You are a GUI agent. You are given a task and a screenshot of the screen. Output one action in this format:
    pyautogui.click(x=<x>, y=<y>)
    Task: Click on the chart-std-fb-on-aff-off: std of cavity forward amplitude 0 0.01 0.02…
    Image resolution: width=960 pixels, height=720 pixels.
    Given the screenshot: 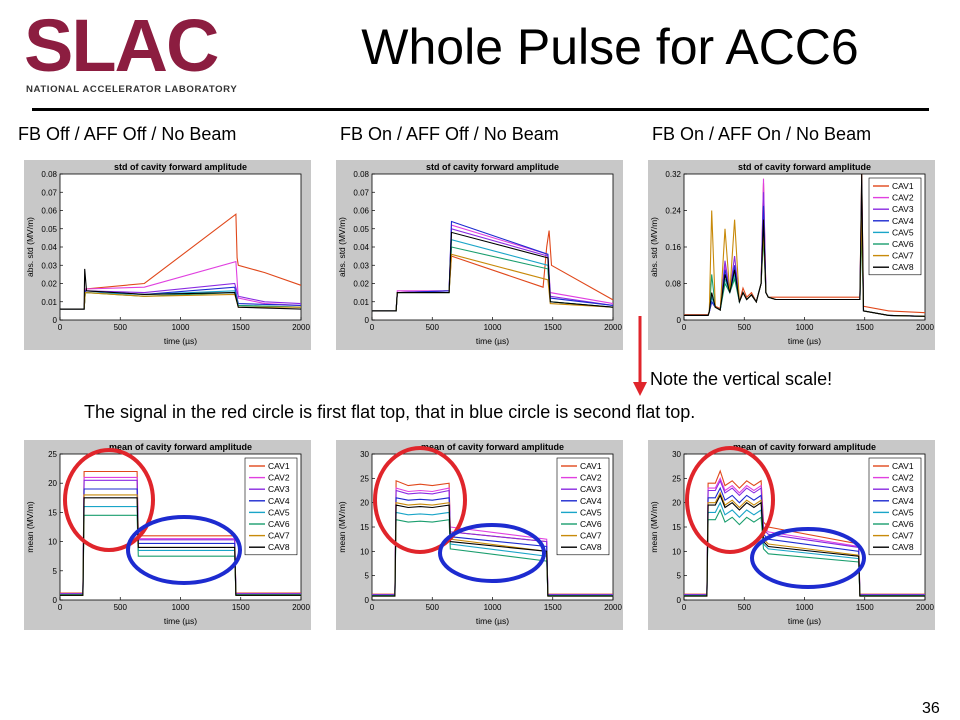 What is the action you would take?
    pyautogui.click(x=479, y=255)
    